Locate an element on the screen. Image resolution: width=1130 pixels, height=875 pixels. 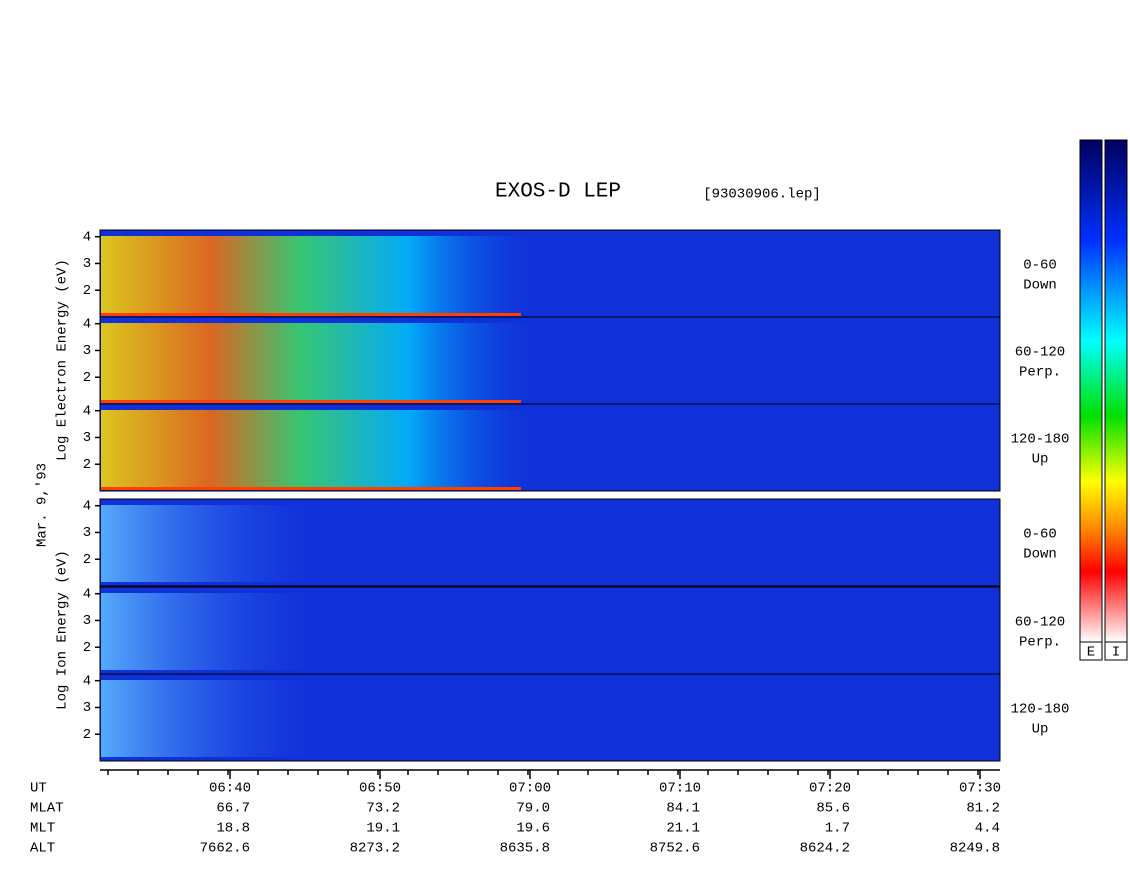
ephemeris-label: ALT is located at coordinates (42, 849).